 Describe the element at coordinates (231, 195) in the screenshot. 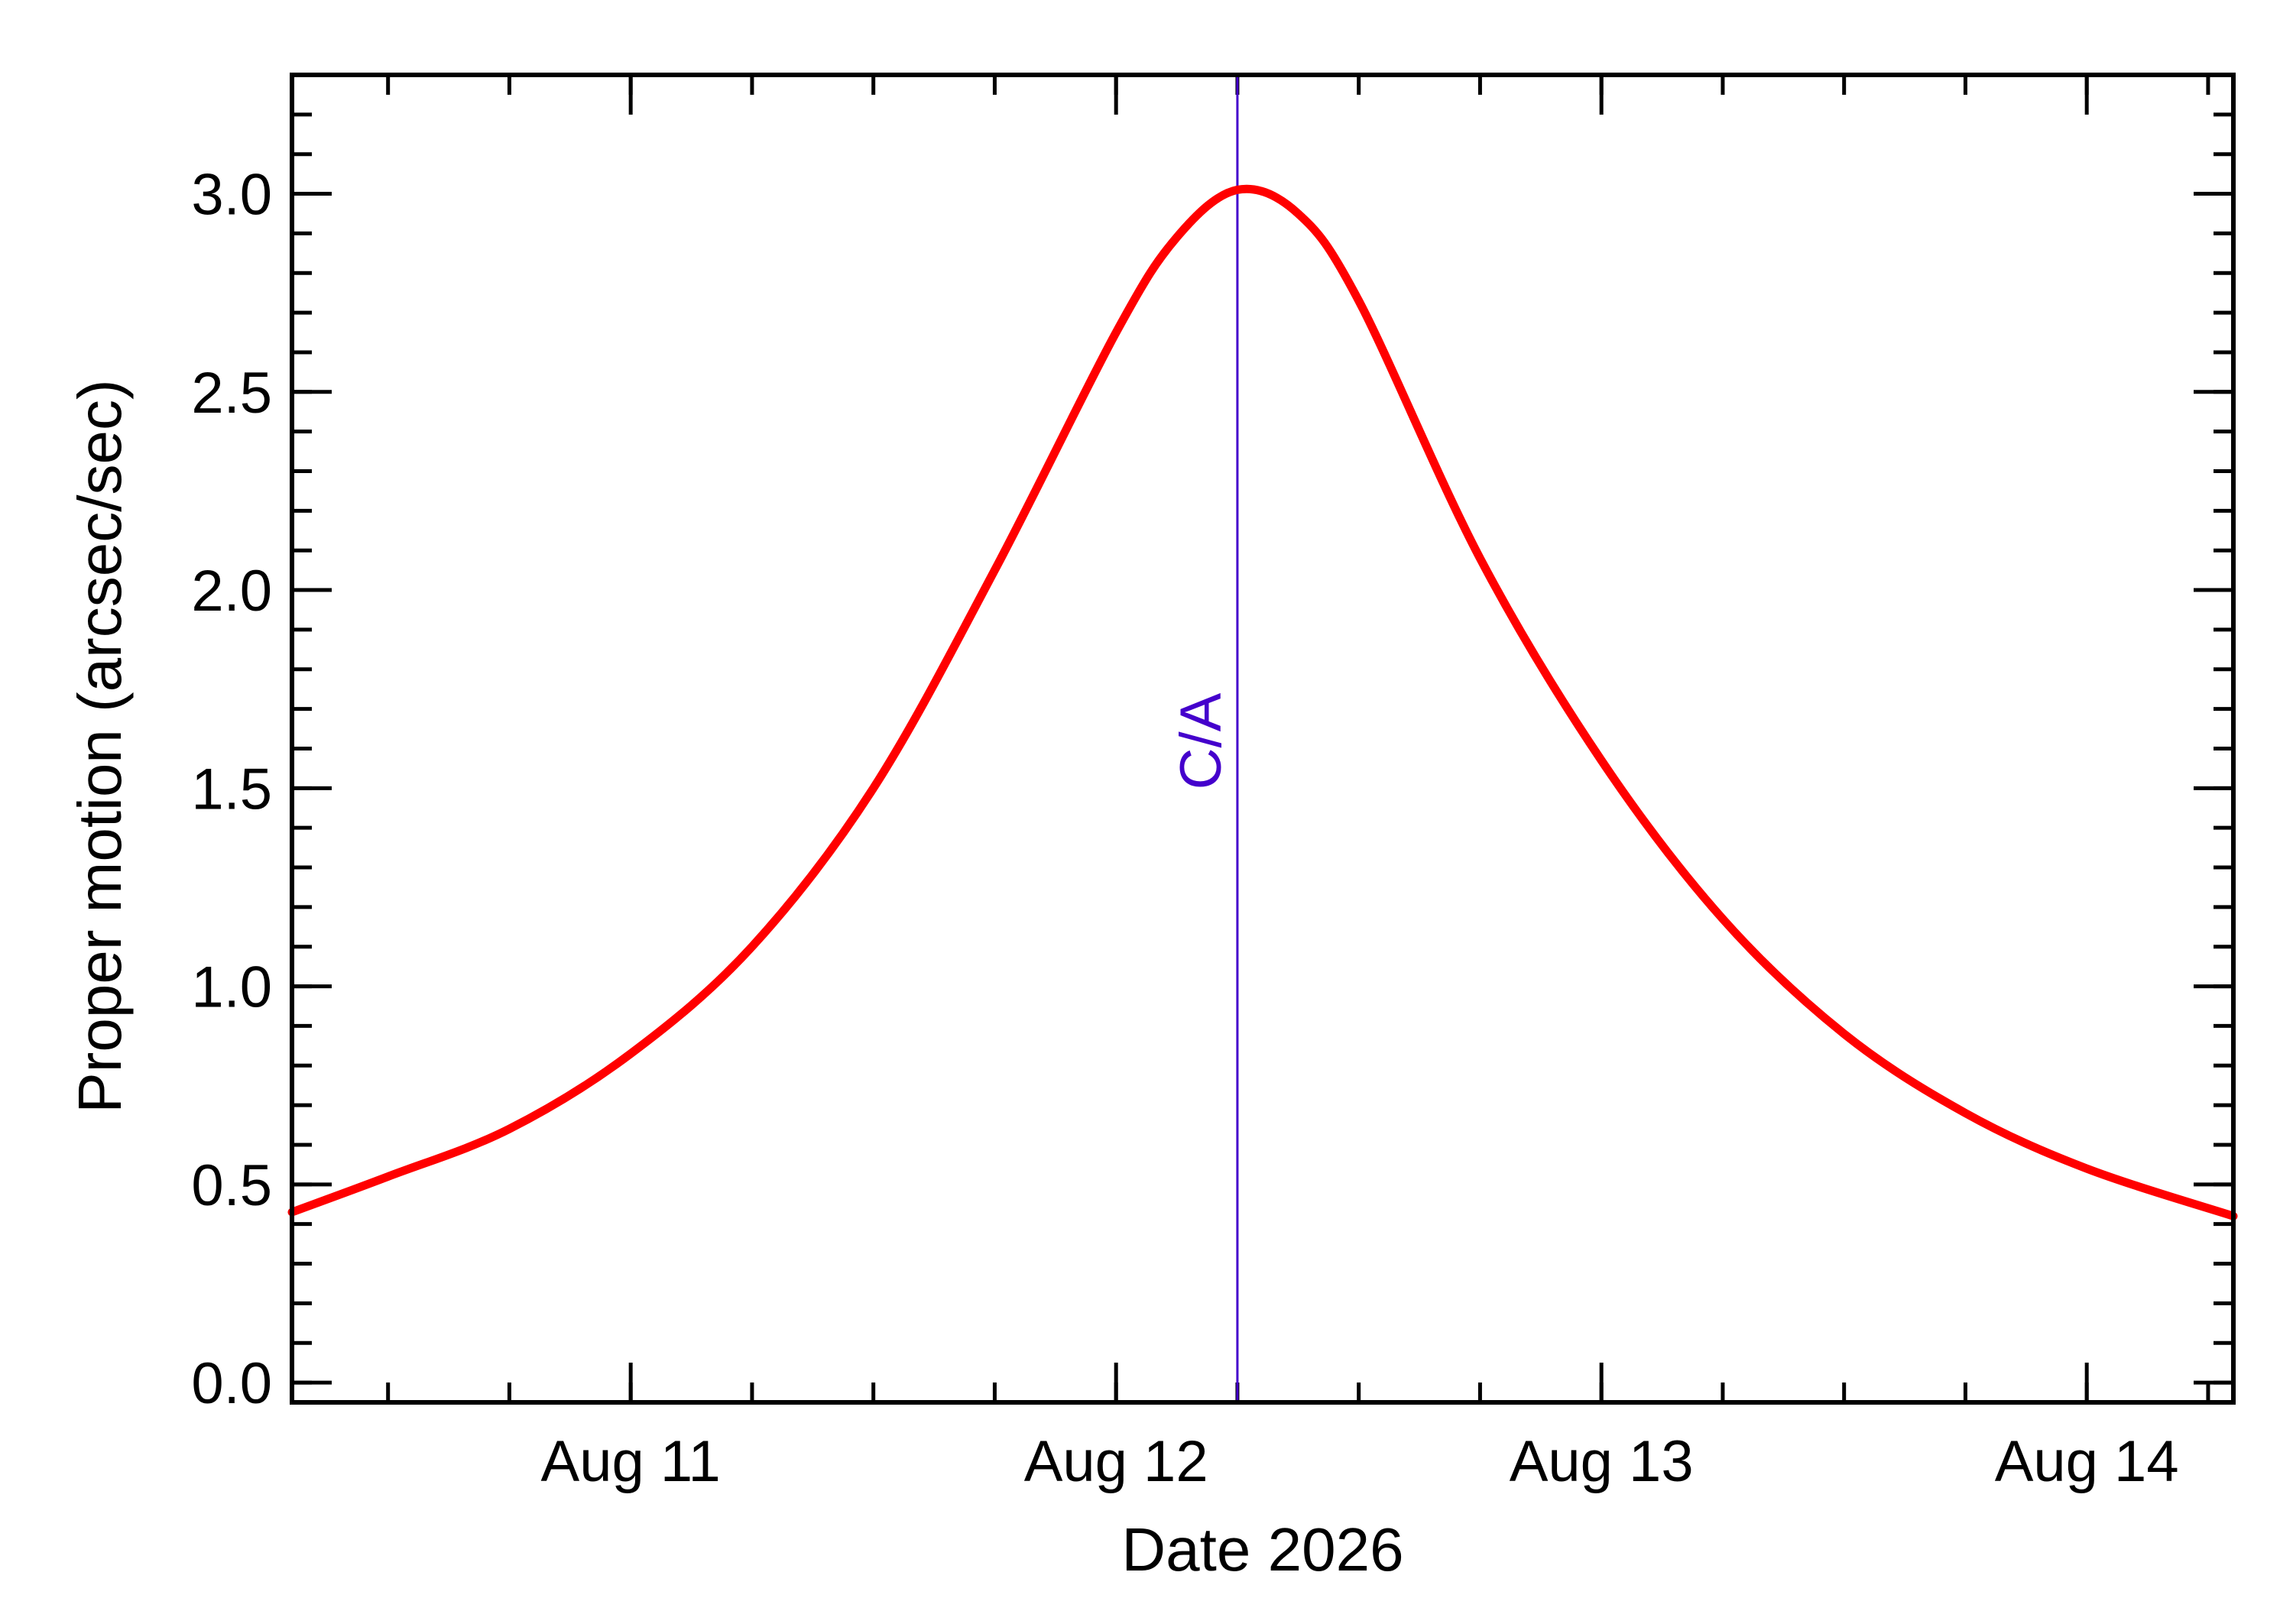

I see `y-tick-label: 3.0` at that location.